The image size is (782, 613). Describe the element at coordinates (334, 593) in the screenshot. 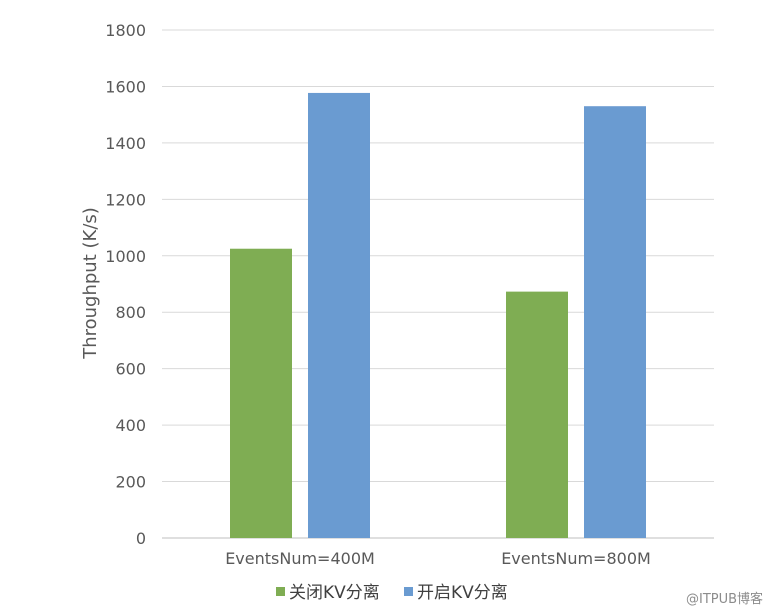

I see `legend-label: 关闭KV分离` at that location.